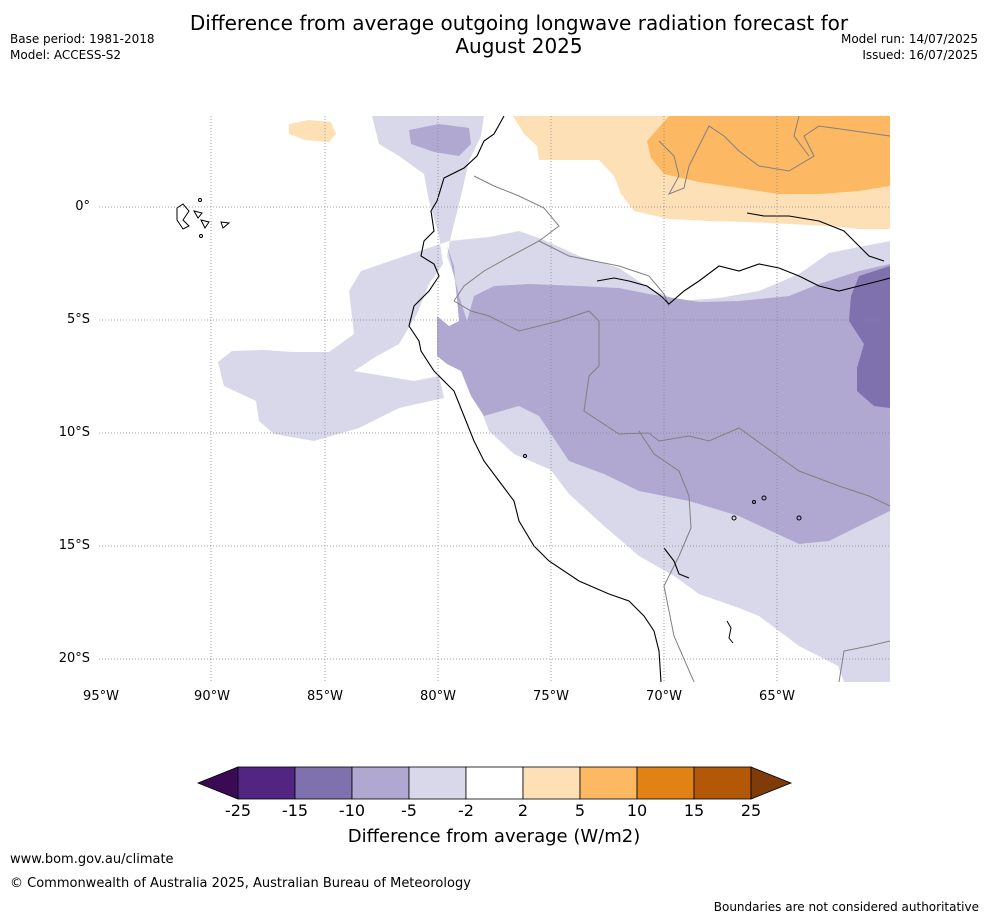 The image size is (988, 919). I want to click on colorbar-title: Difference from average (W/m2), so click(494, 836).